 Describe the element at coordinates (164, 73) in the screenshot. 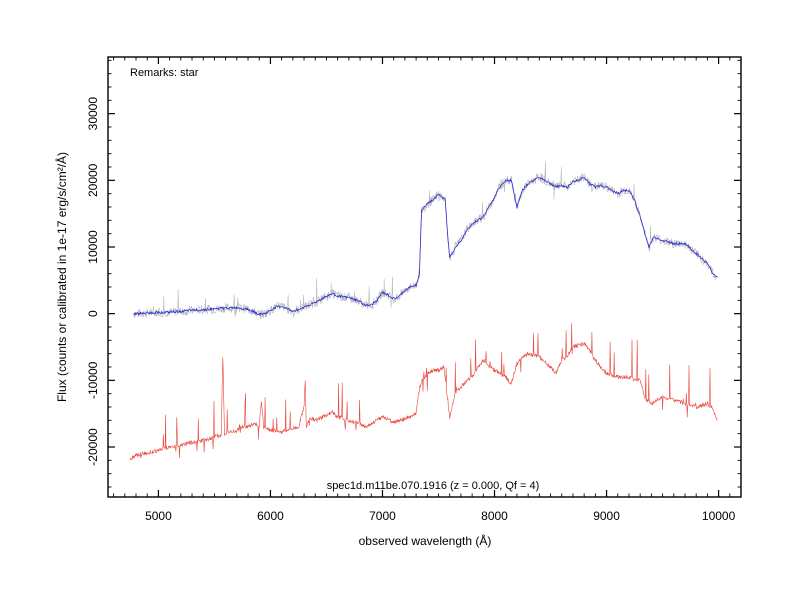

I see `remarks-label: Remarks: star` at that location.